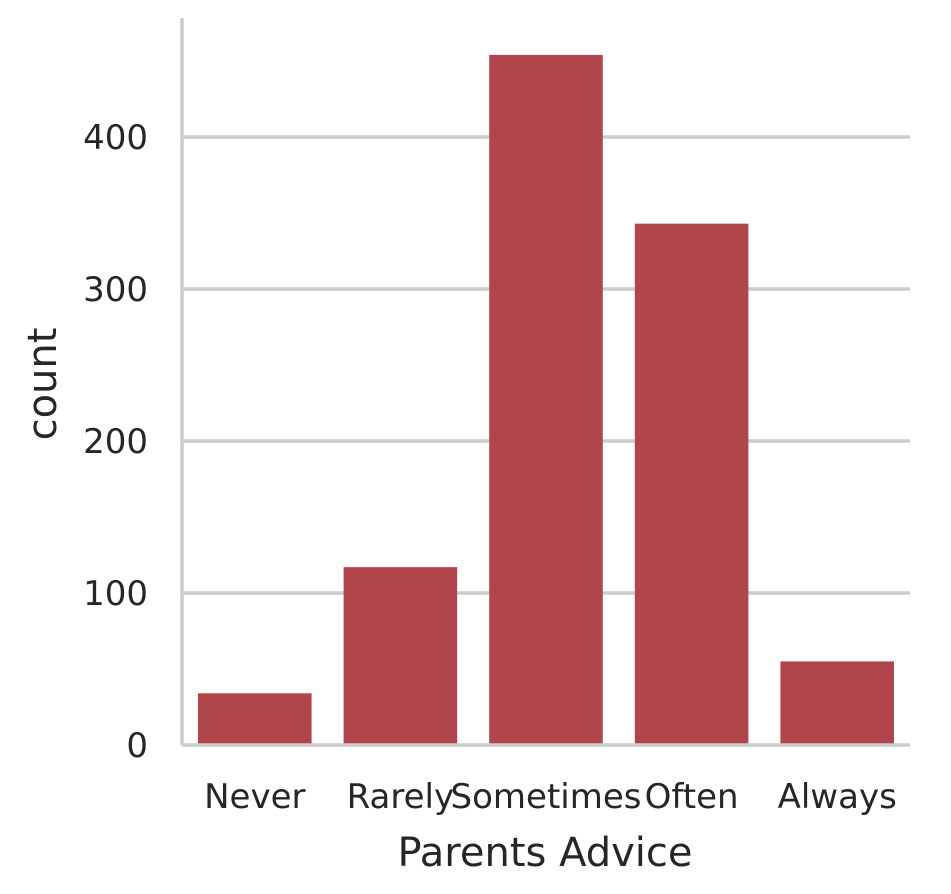 This screenshot has height=894, width=951. I want to click on x-tick-label-always: Always, so click(837, 797).